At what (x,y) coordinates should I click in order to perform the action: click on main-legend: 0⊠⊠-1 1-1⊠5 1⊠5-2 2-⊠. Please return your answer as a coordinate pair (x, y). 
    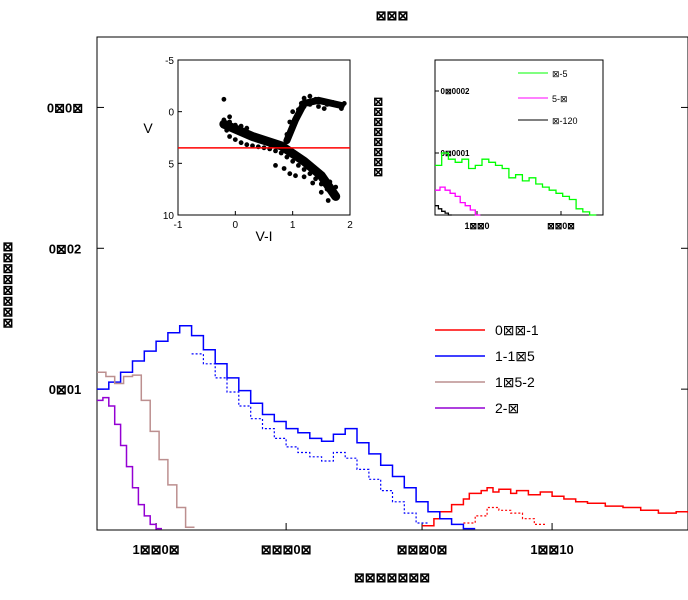
    Looking at the image, I should click on (487, 369).